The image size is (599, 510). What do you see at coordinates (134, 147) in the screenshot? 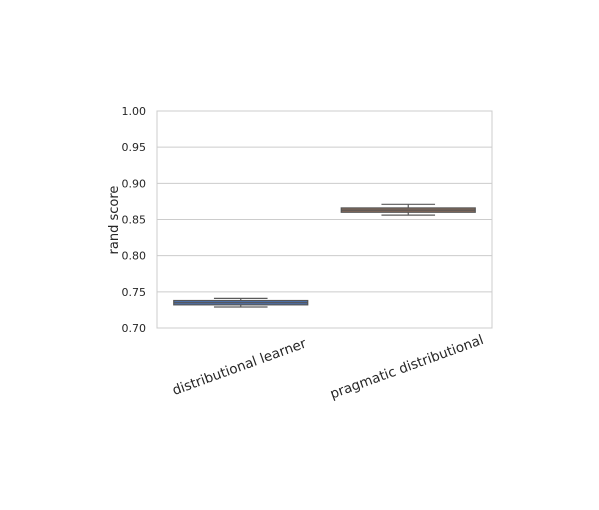
I see `y-tick-label: 0.95` at bounding box center [134, 147].